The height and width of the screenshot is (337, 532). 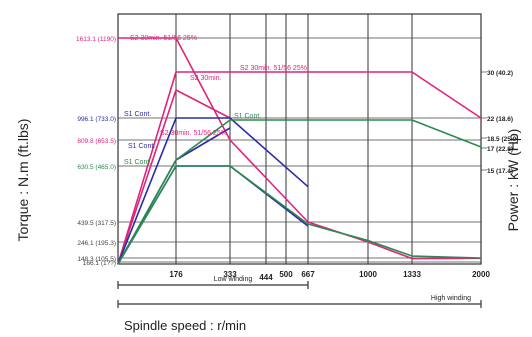 I want to click on right-tick-label: 17 (22.8), so click(x=500, y=149).